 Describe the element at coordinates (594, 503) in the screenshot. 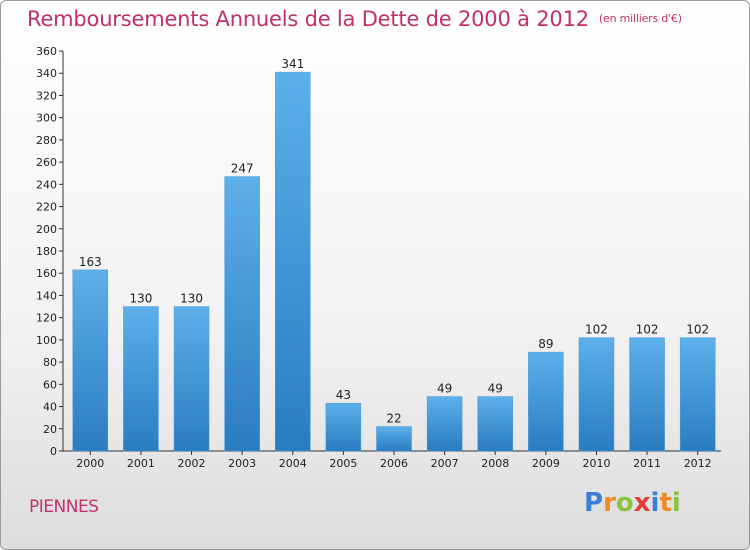

I see `logo-letter: P` at that location.